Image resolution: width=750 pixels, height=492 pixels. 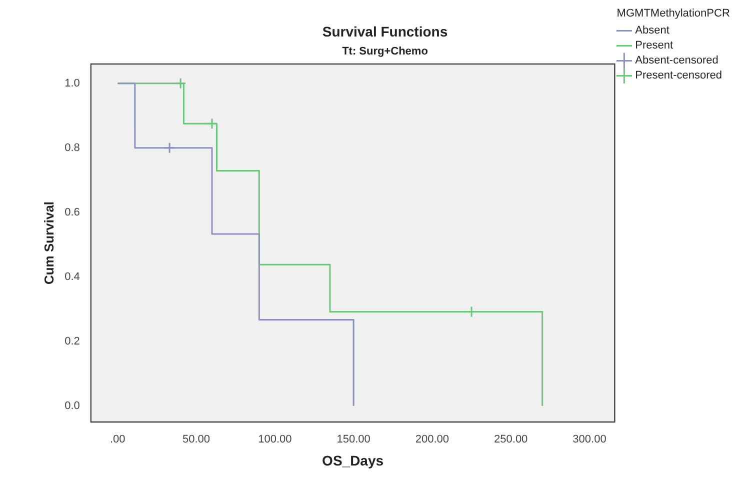 What do you see at coordinates (118, 440) in the screenshot?
I see `x-tick-label: .00` at bounding box center [118, 440].